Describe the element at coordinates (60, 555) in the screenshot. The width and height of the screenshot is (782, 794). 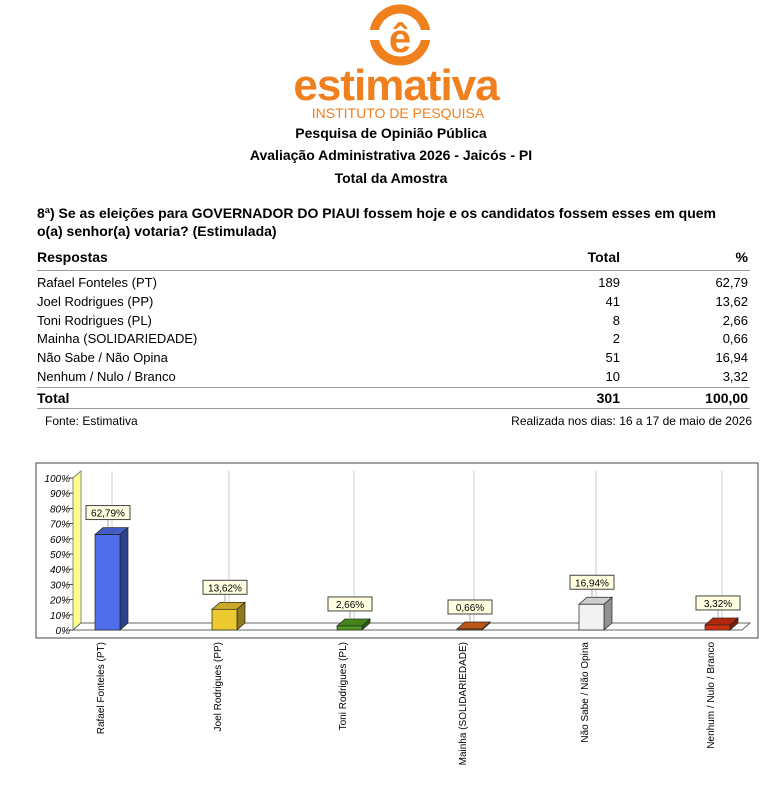
I see `y-tick-label: 50%` at that location.